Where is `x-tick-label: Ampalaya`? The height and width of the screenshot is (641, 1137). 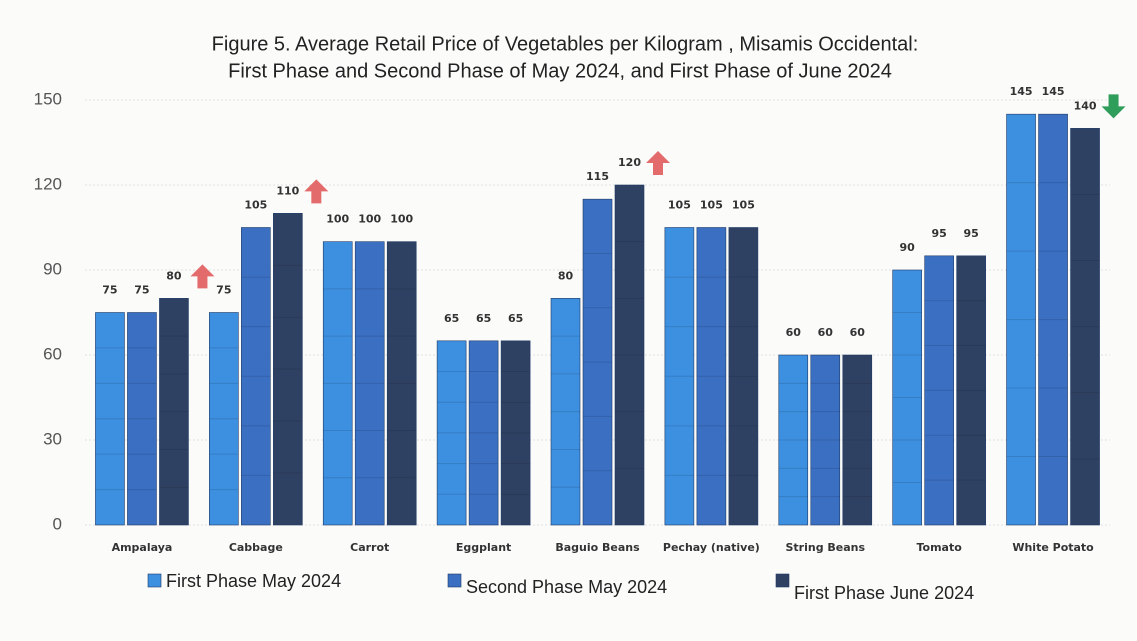 x-tick-label: Ampalaya is located at coordinates (142, 547).